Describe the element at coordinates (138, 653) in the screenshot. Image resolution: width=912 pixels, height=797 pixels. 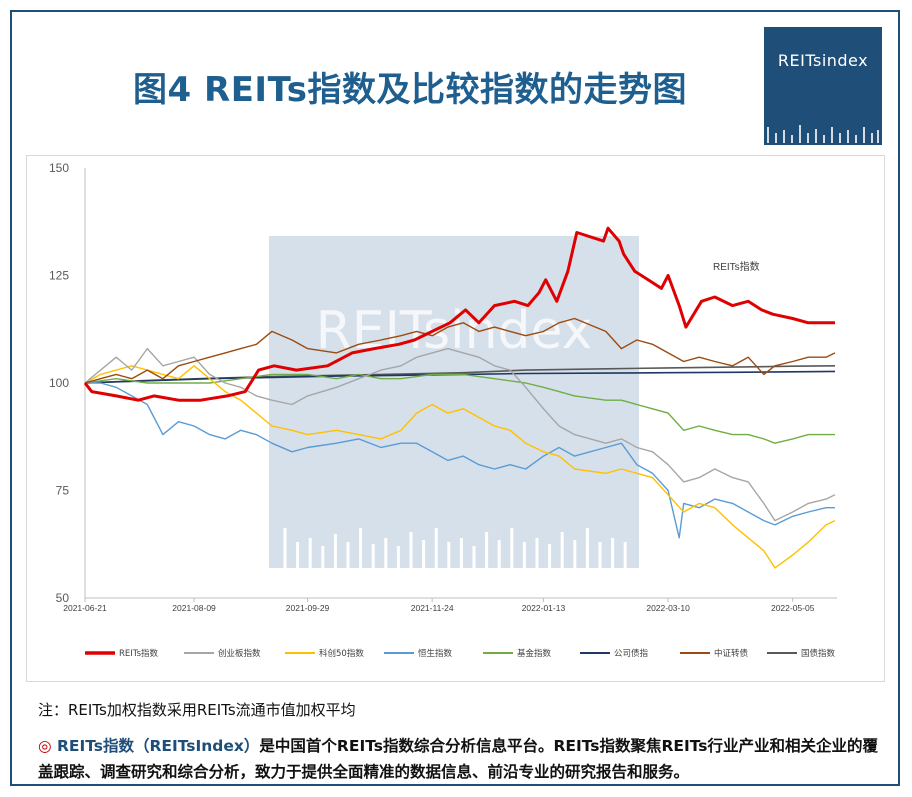
I see `legend-label: REITs指数` at that location.